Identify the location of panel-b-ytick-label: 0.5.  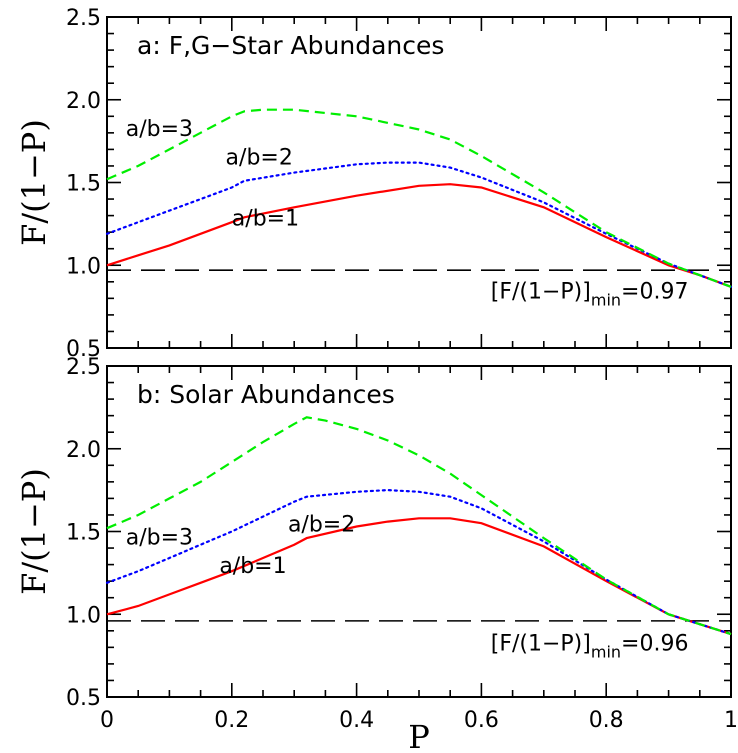
(83, 698).